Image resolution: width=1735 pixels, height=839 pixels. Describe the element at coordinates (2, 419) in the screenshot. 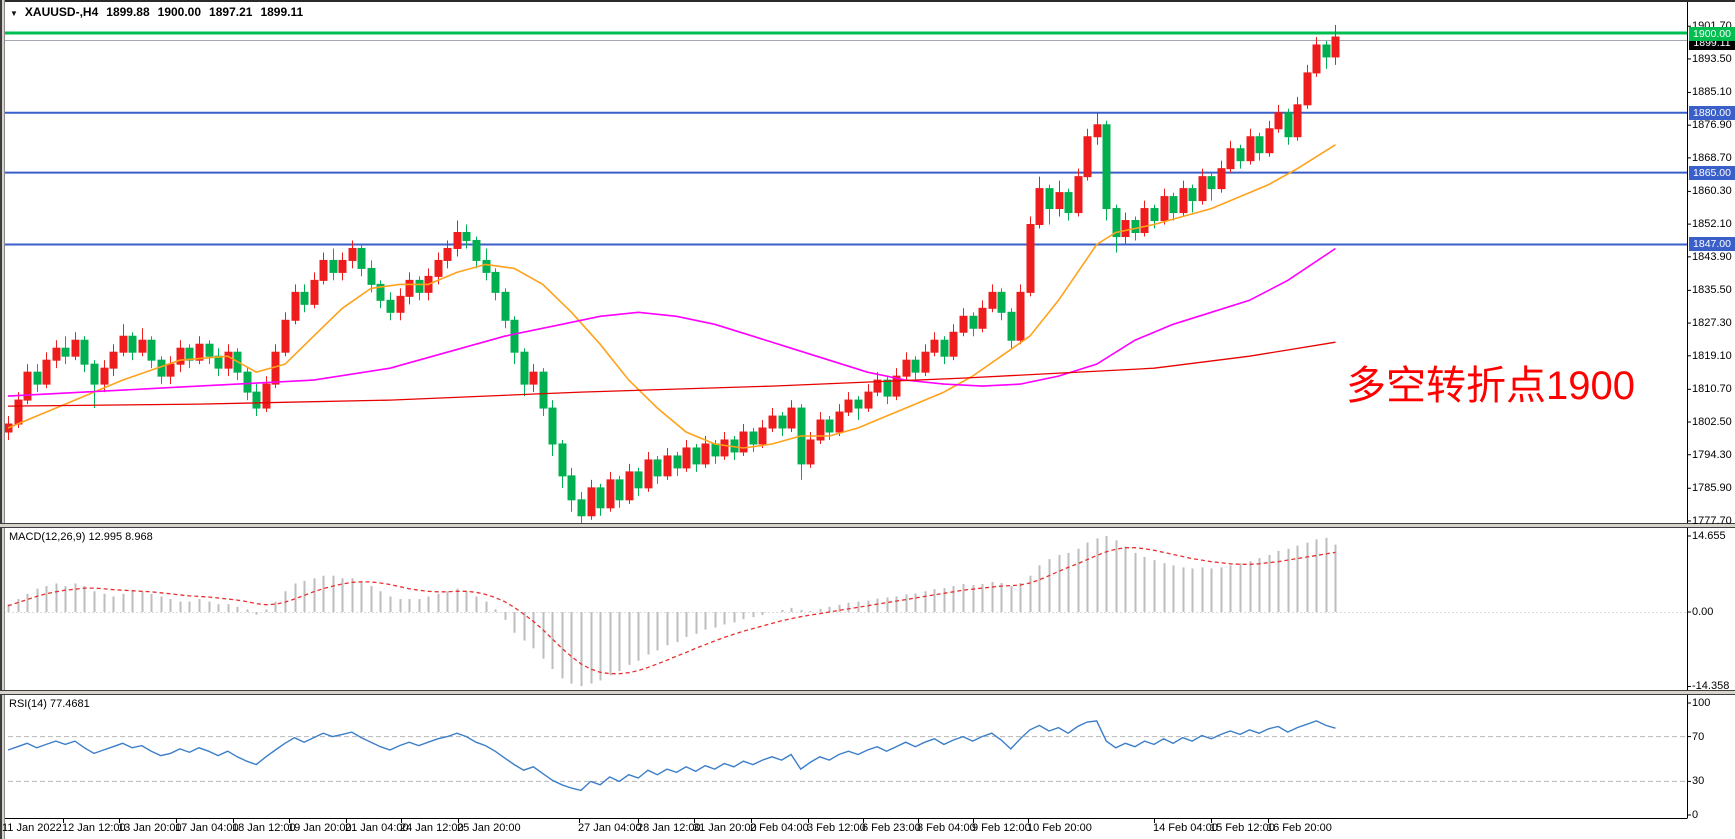

I see `window-left-border` at that location.